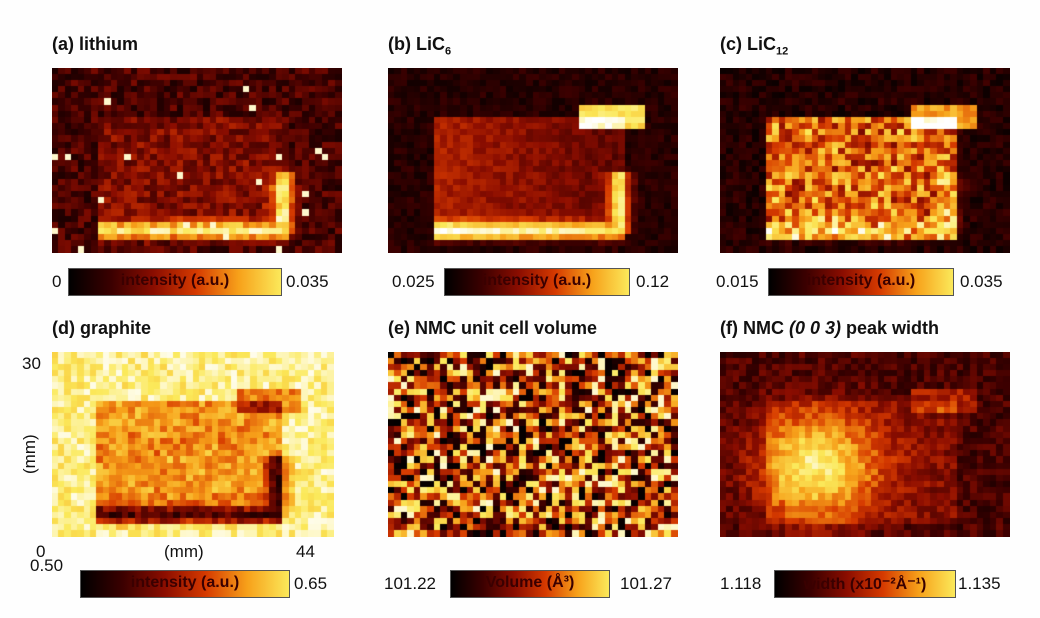  I want to click on heatmap-e, so click(533, 444).